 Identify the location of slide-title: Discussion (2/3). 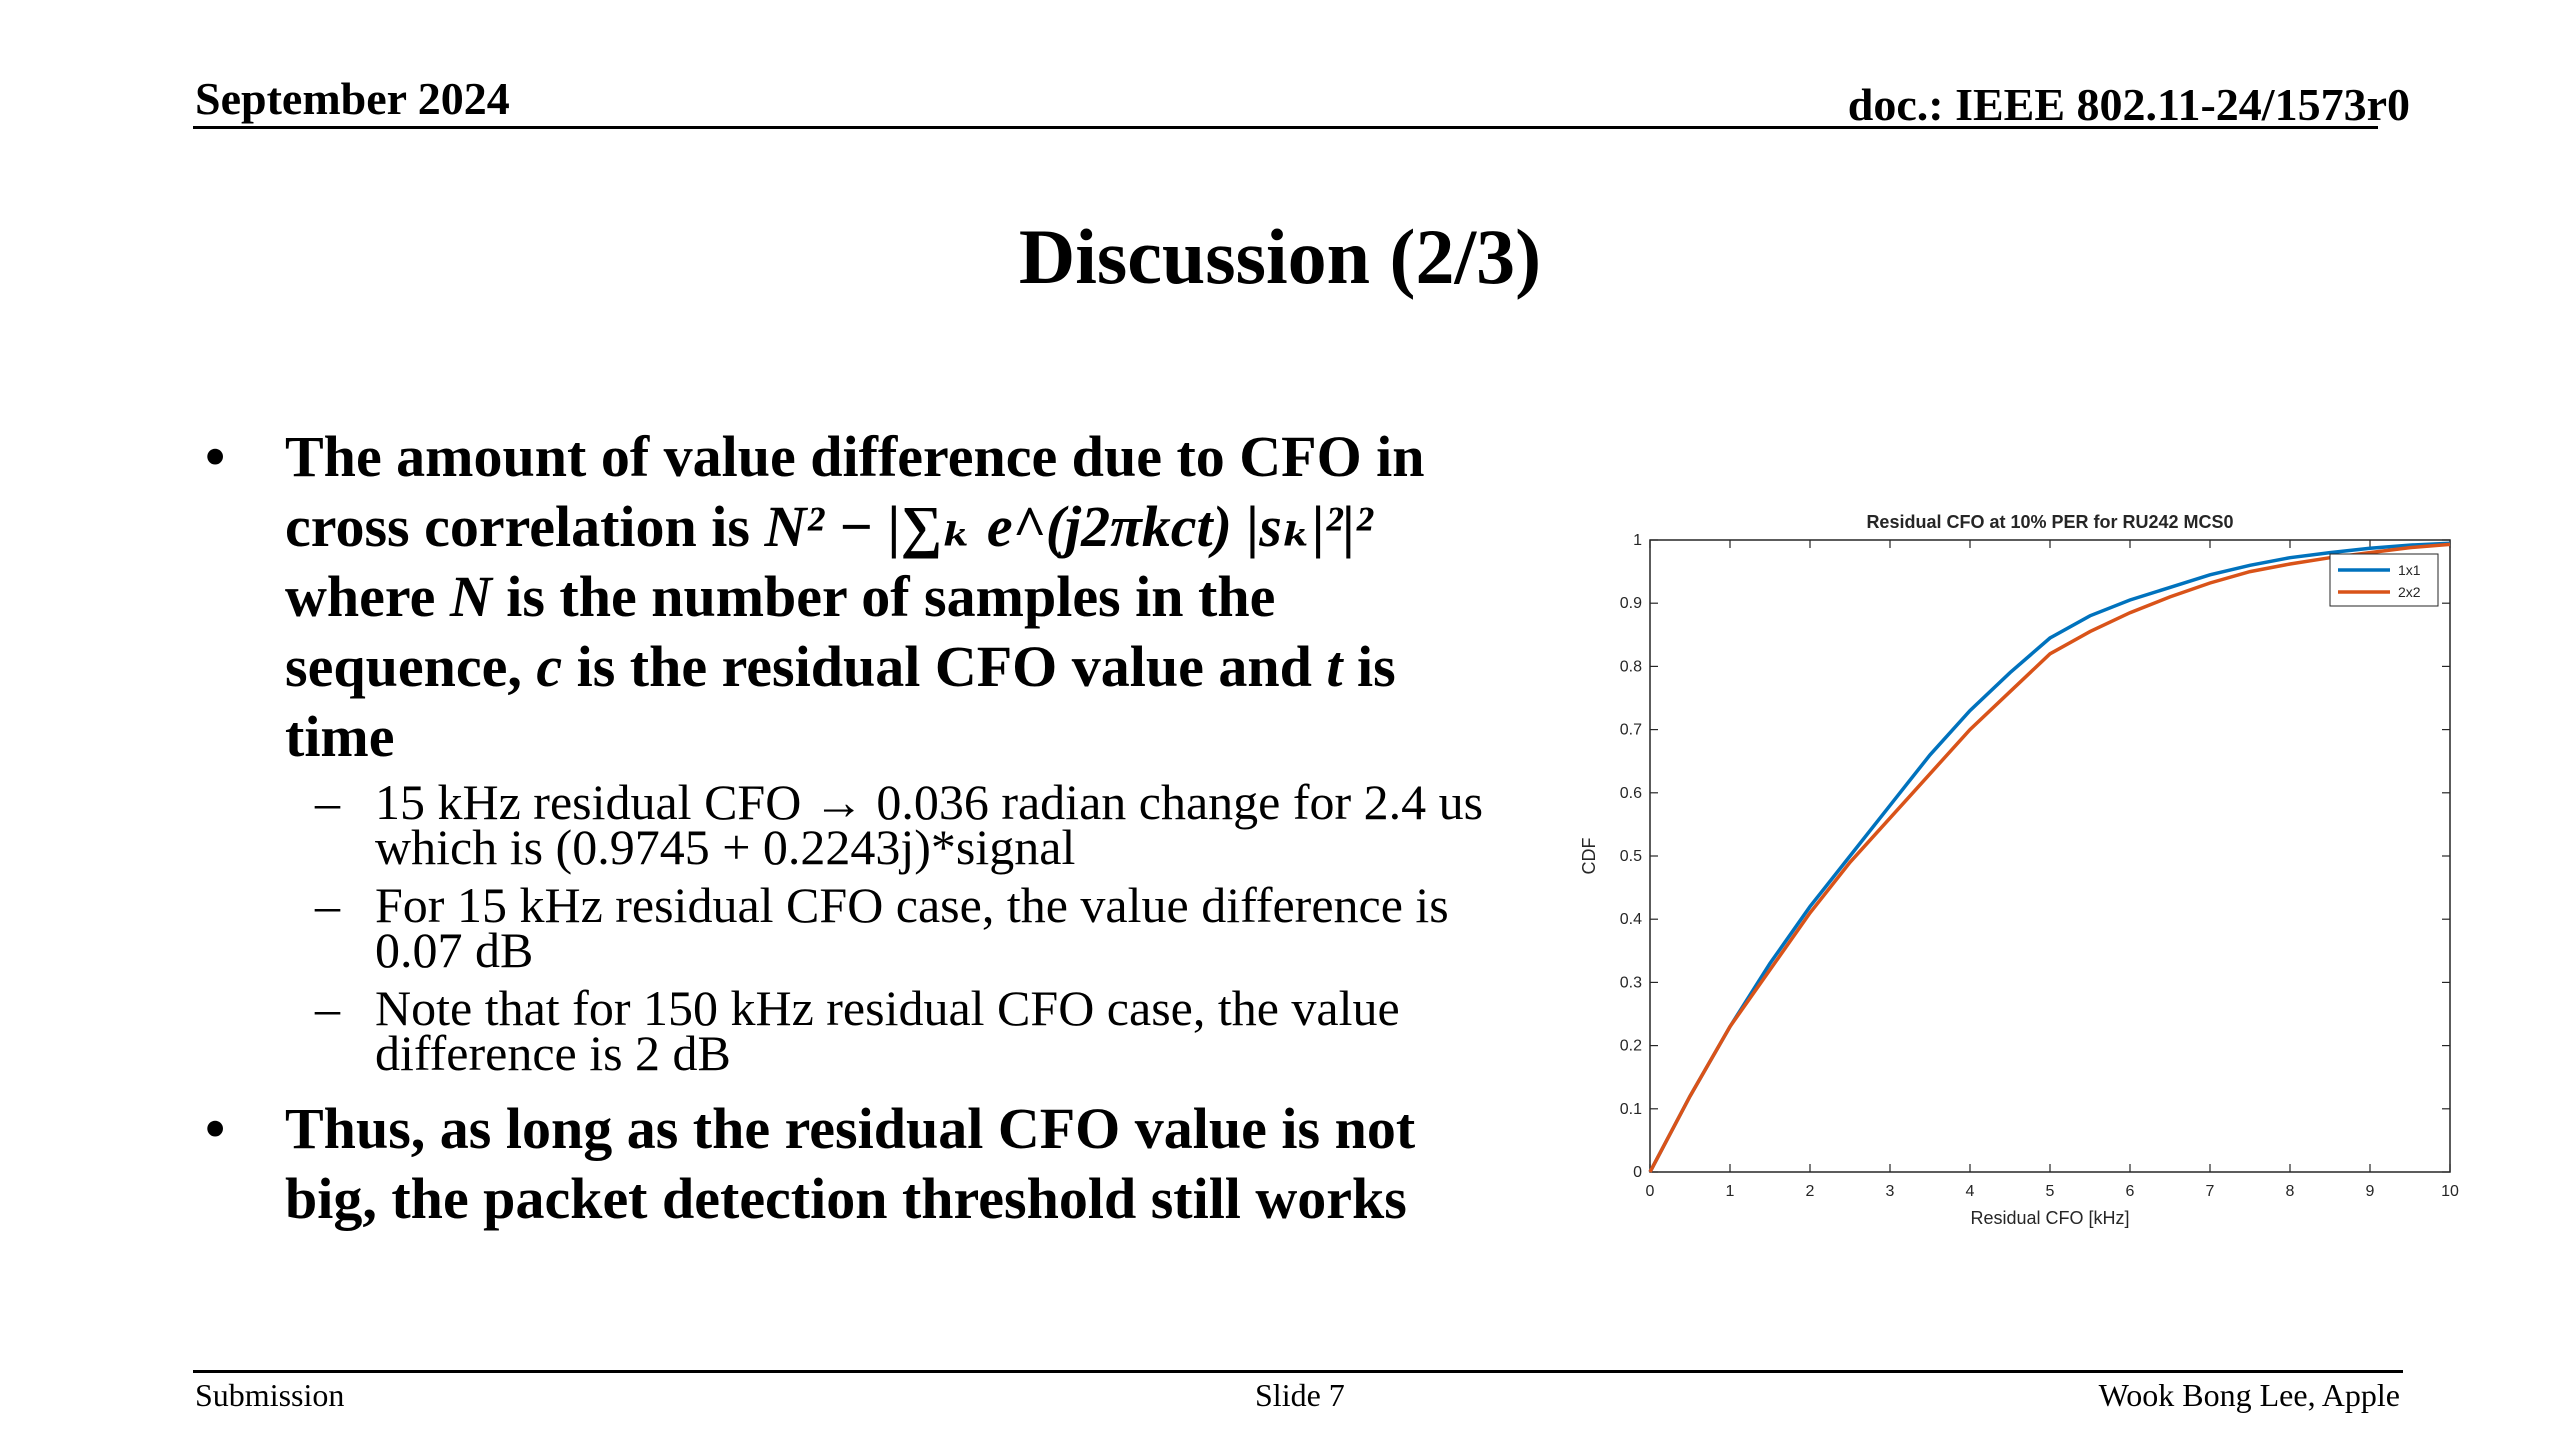
(1280, 256).